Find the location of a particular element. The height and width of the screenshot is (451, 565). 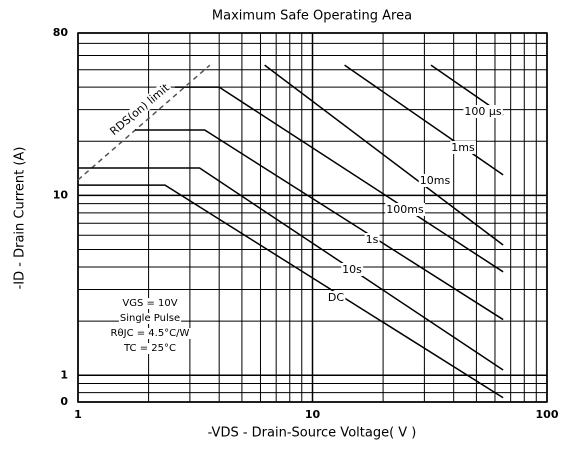

series-label: 100 μs is located at coordinates (482, 111).